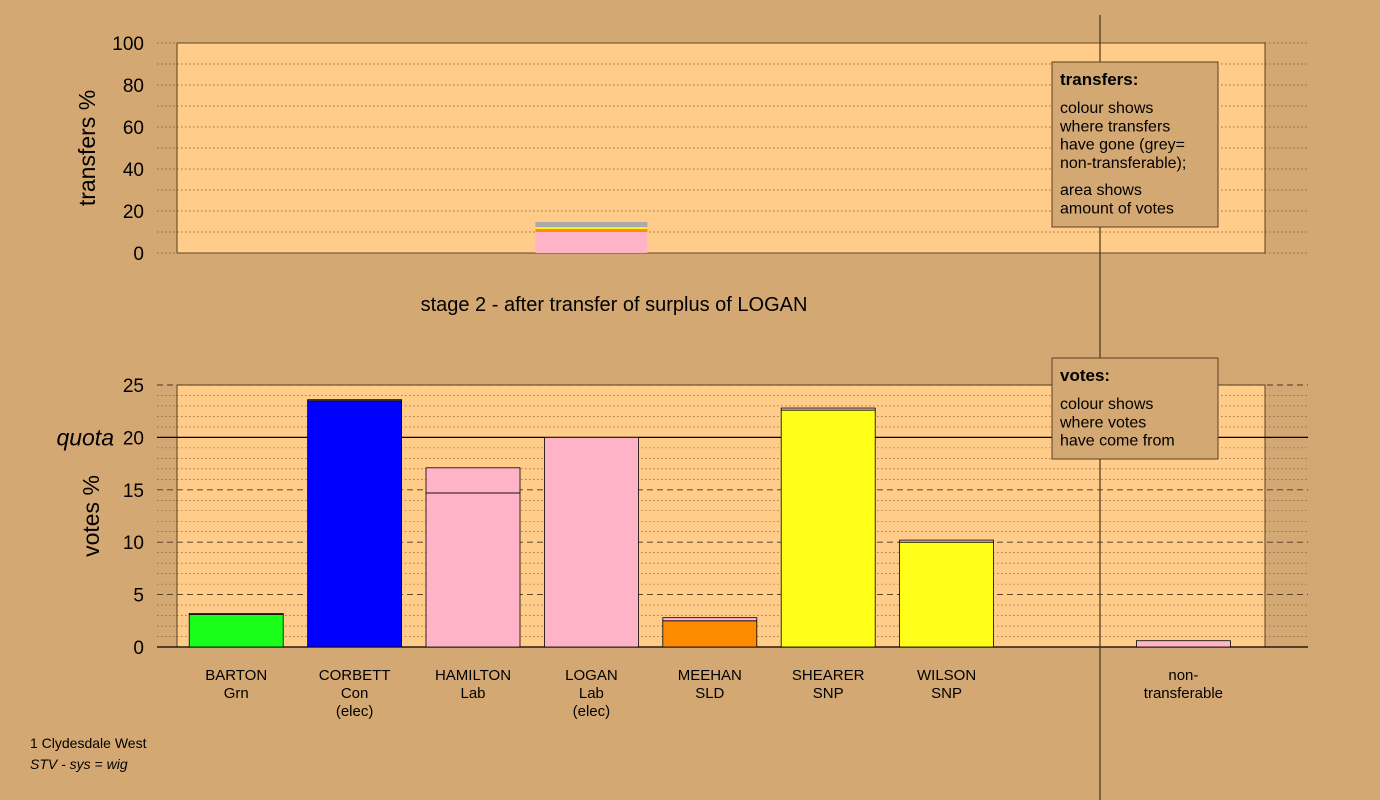 The image size is (1380, 800). I want to click on candidate-name-label: WILSON, so click(946, 675).